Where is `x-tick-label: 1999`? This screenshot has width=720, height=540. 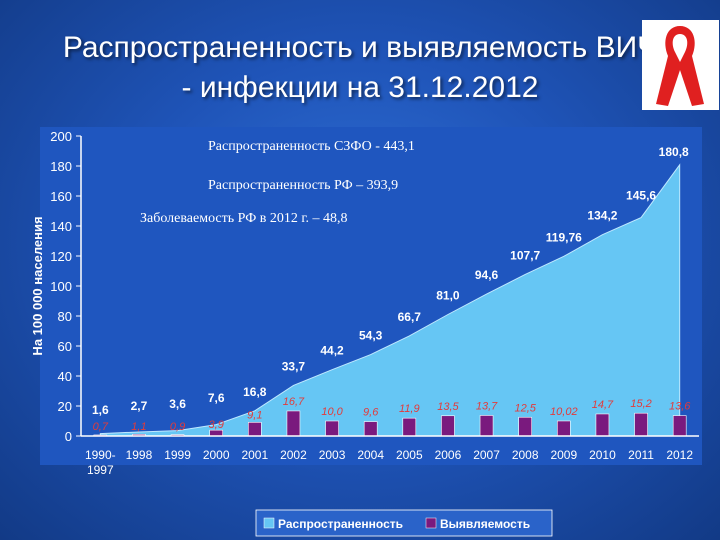 x-tick-label: 1999 is located at coordinates (177, 455).